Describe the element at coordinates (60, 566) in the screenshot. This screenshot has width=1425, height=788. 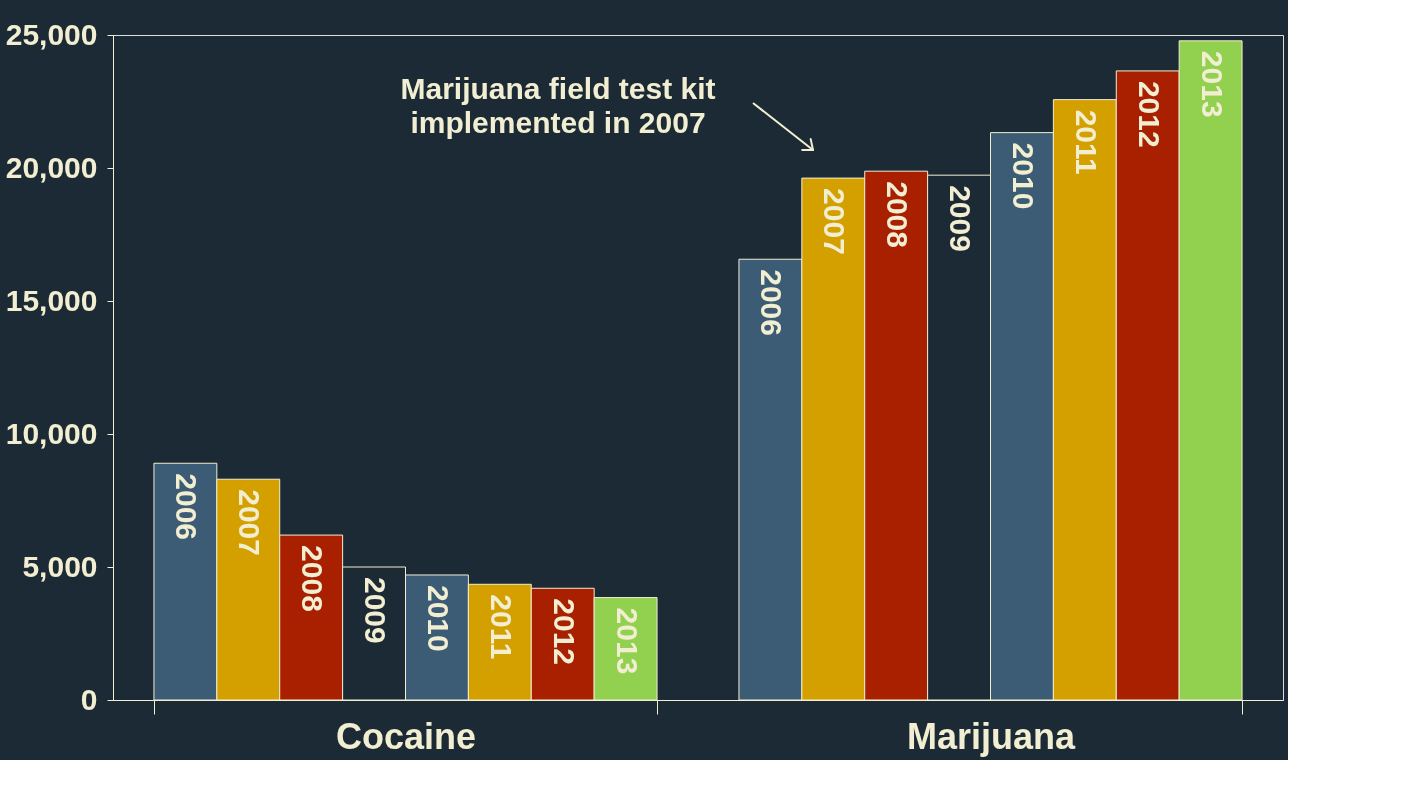
I see `y-tick-label: 5,000` at that location.